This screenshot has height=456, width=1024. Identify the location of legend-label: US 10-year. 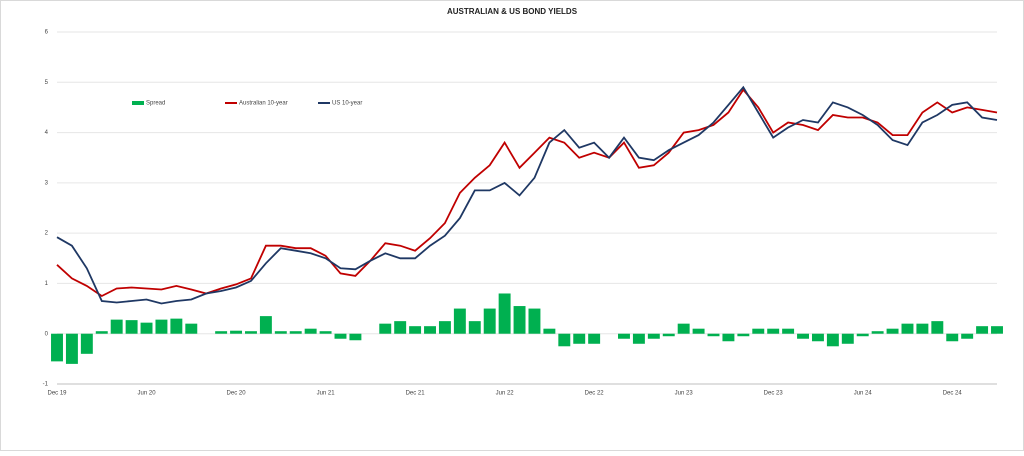
(347, 104).